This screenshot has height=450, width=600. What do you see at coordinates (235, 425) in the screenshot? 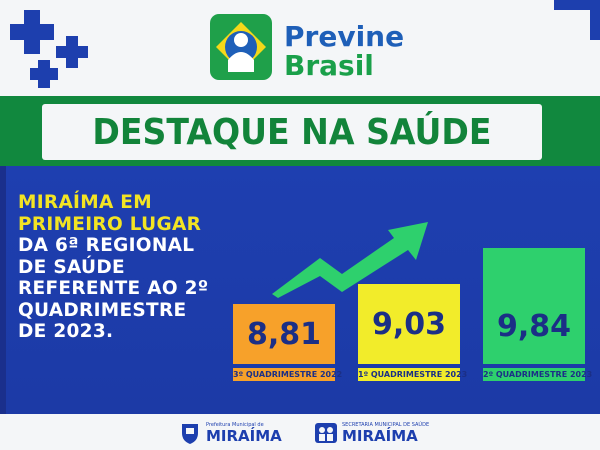
I see `footer-left-caption: Prefeitura Municipal de` at bounding box center [235, 425].